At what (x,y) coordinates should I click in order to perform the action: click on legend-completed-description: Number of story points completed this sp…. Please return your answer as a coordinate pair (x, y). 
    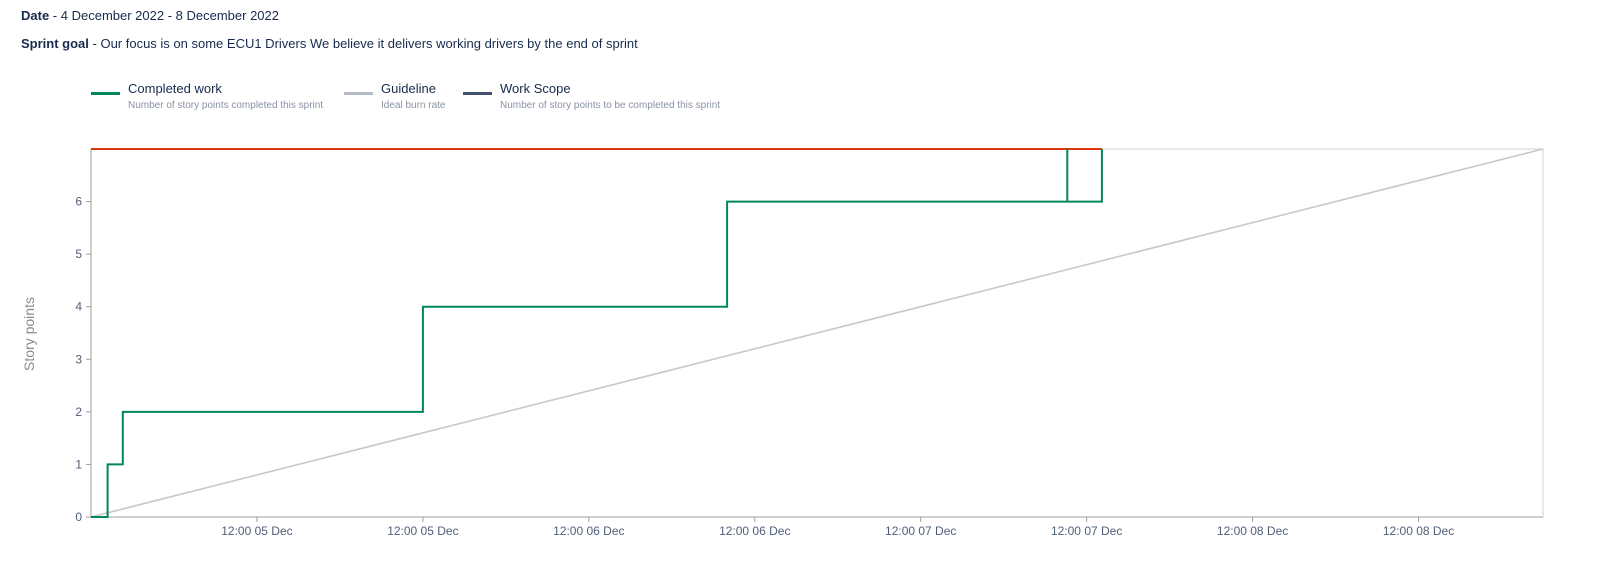
    Looking at the image, I should click on (226, 105).